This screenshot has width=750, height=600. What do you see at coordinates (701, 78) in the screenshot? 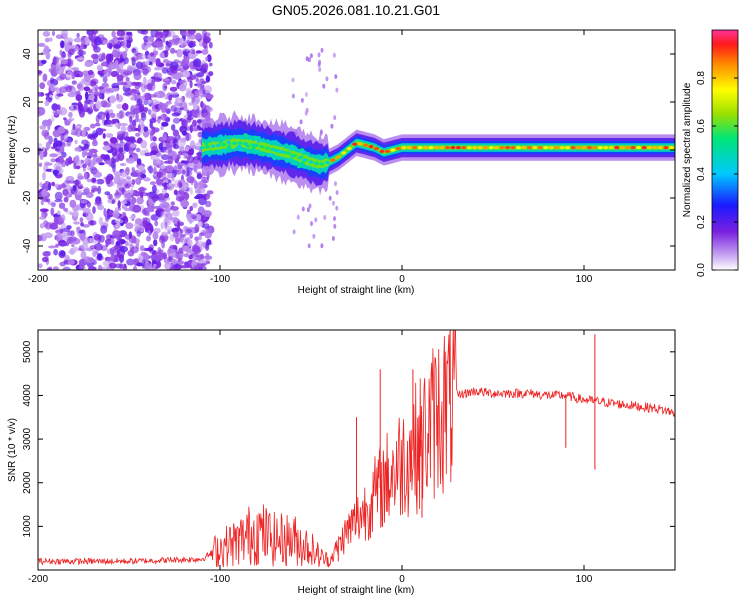
I see `colorbar-tick-label: 0.8` at bounding box center [701, 78].